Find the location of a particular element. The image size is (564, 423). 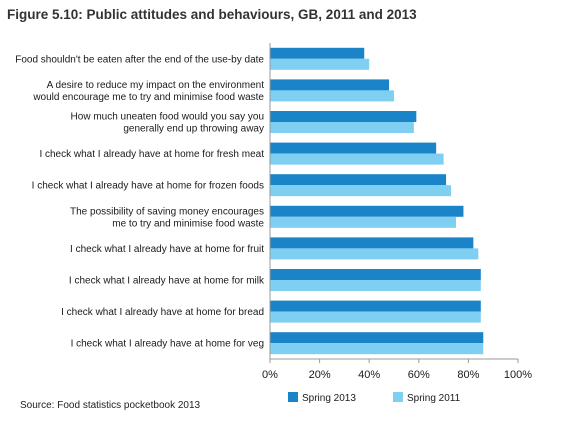

x-tick-label: 60% is located at coordinates (419, 375).